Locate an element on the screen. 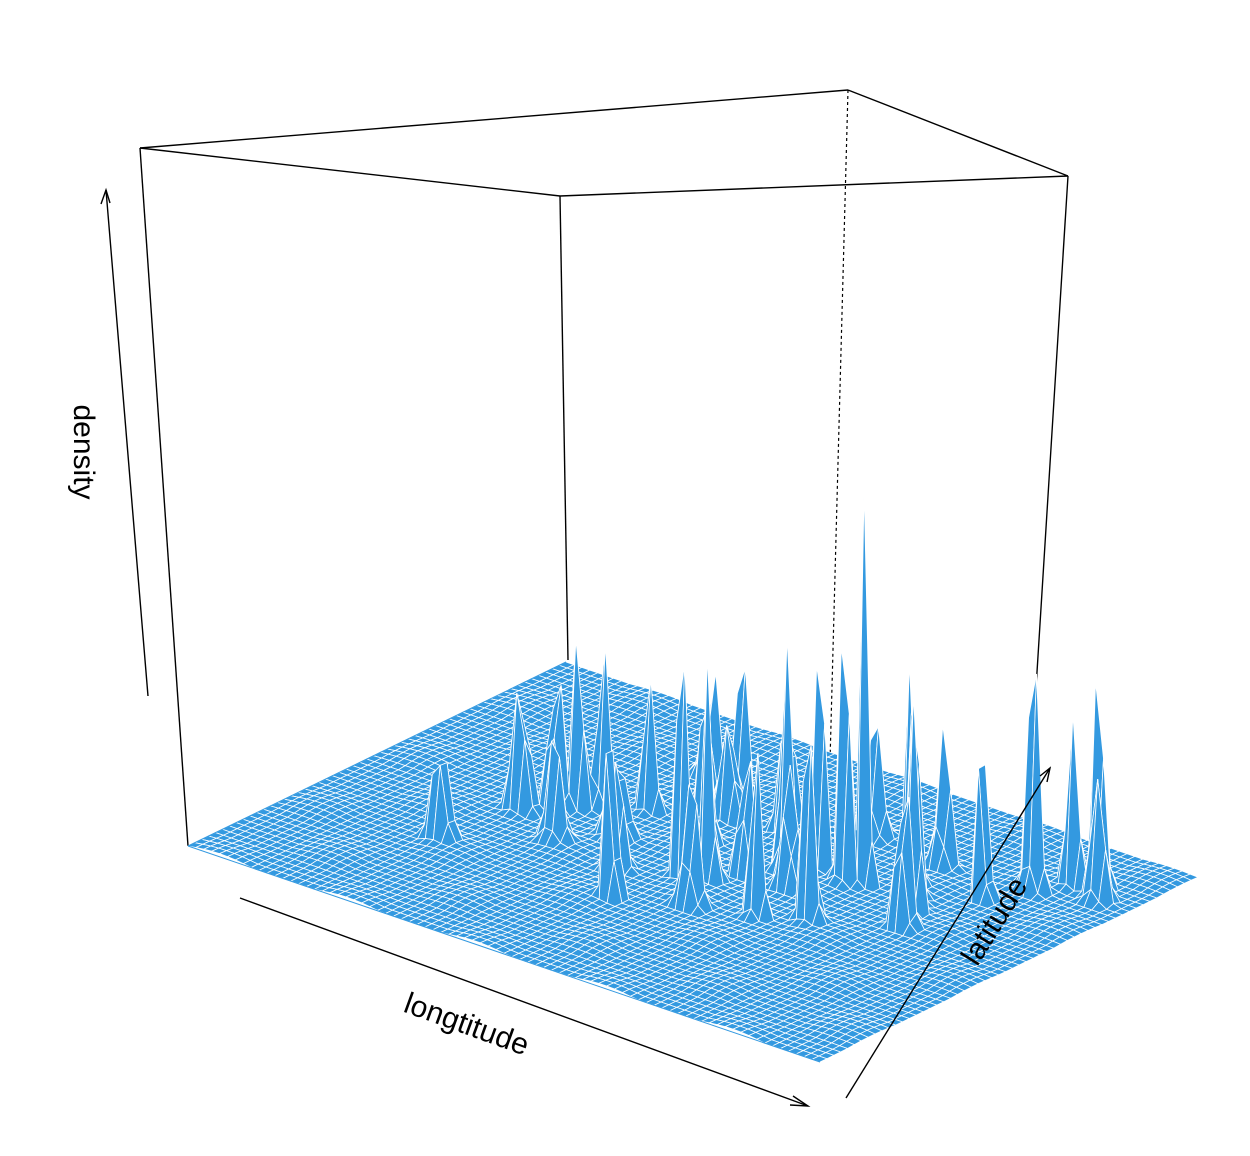 Image resolution: width=1250 pixels, height=1156 pixels. latitude-arrowhead is located at coordinates (1045, 774).